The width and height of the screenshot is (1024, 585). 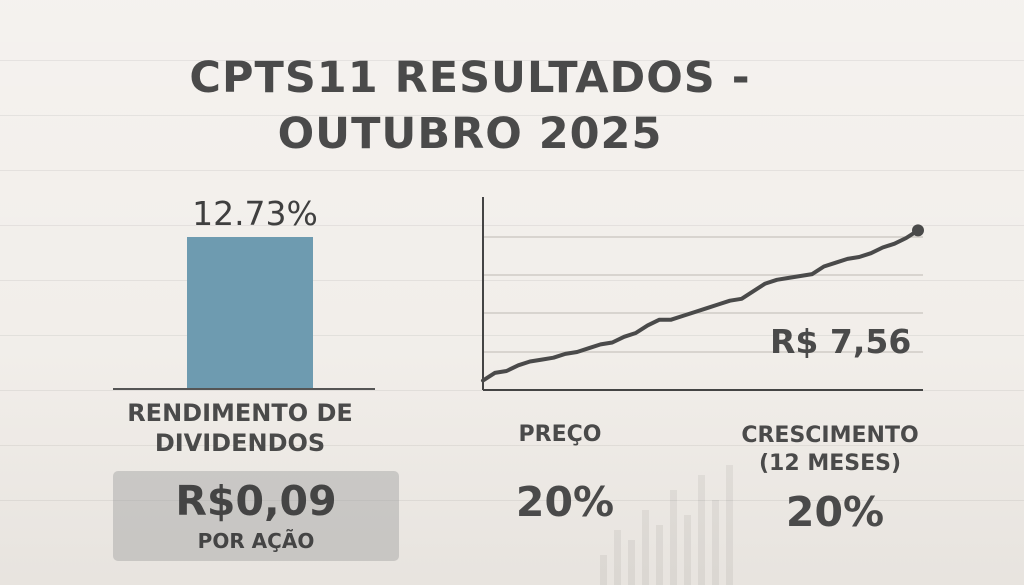 I want to click on growth-stat-label: CRESCIMENTO (12 MESES), so click(x=830, y=449).